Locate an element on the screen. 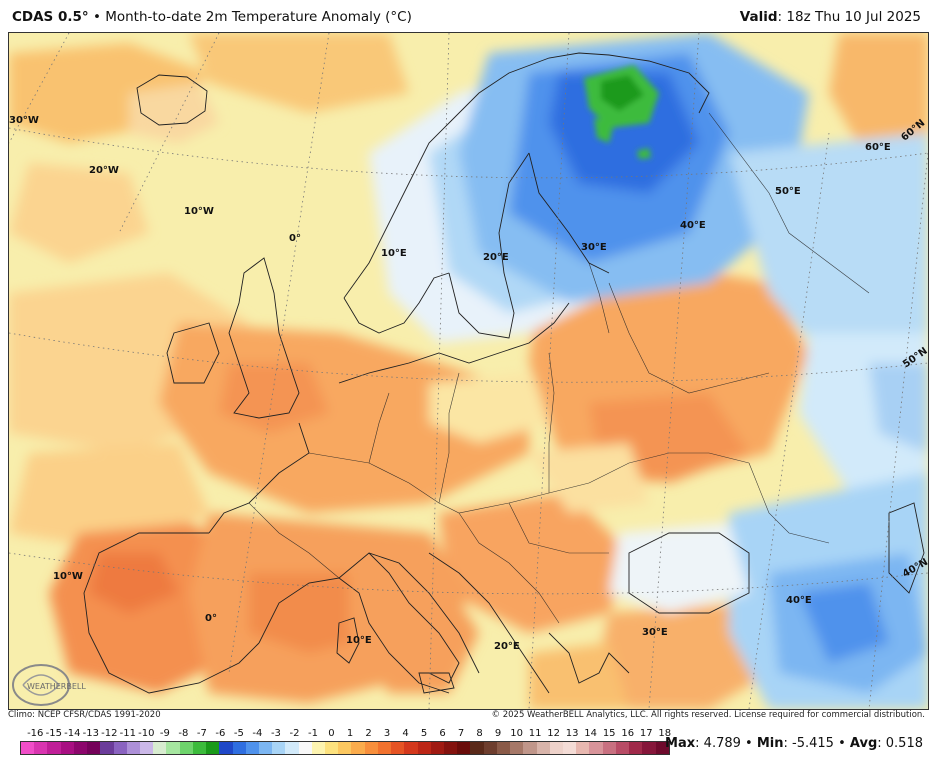 Image resolution: width=935 pixels, height=768 pixels. colorbar-tick-label: 12 is located at coordinates (554, 733).